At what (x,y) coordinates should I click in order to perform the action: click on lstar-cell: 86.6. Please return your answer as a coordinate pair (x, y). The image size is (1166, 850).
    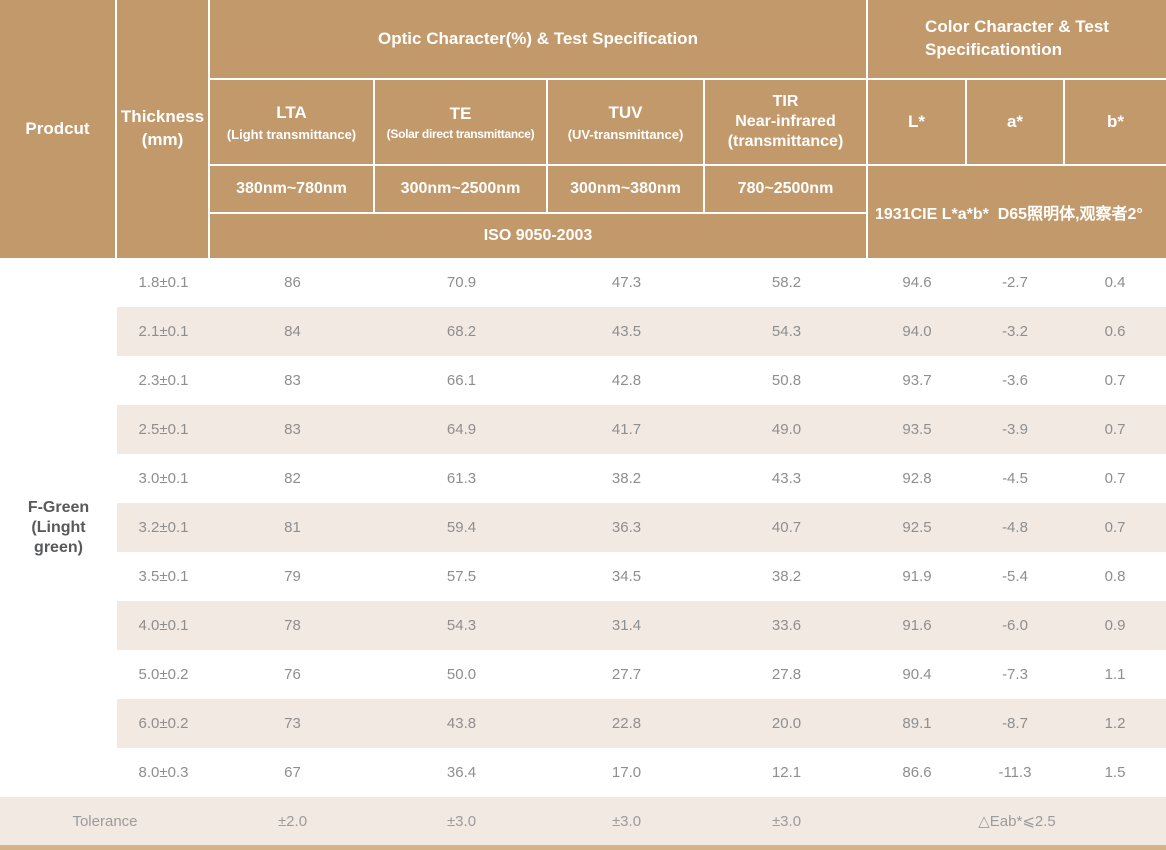
    Looking at the image, I should click on (917, 772).